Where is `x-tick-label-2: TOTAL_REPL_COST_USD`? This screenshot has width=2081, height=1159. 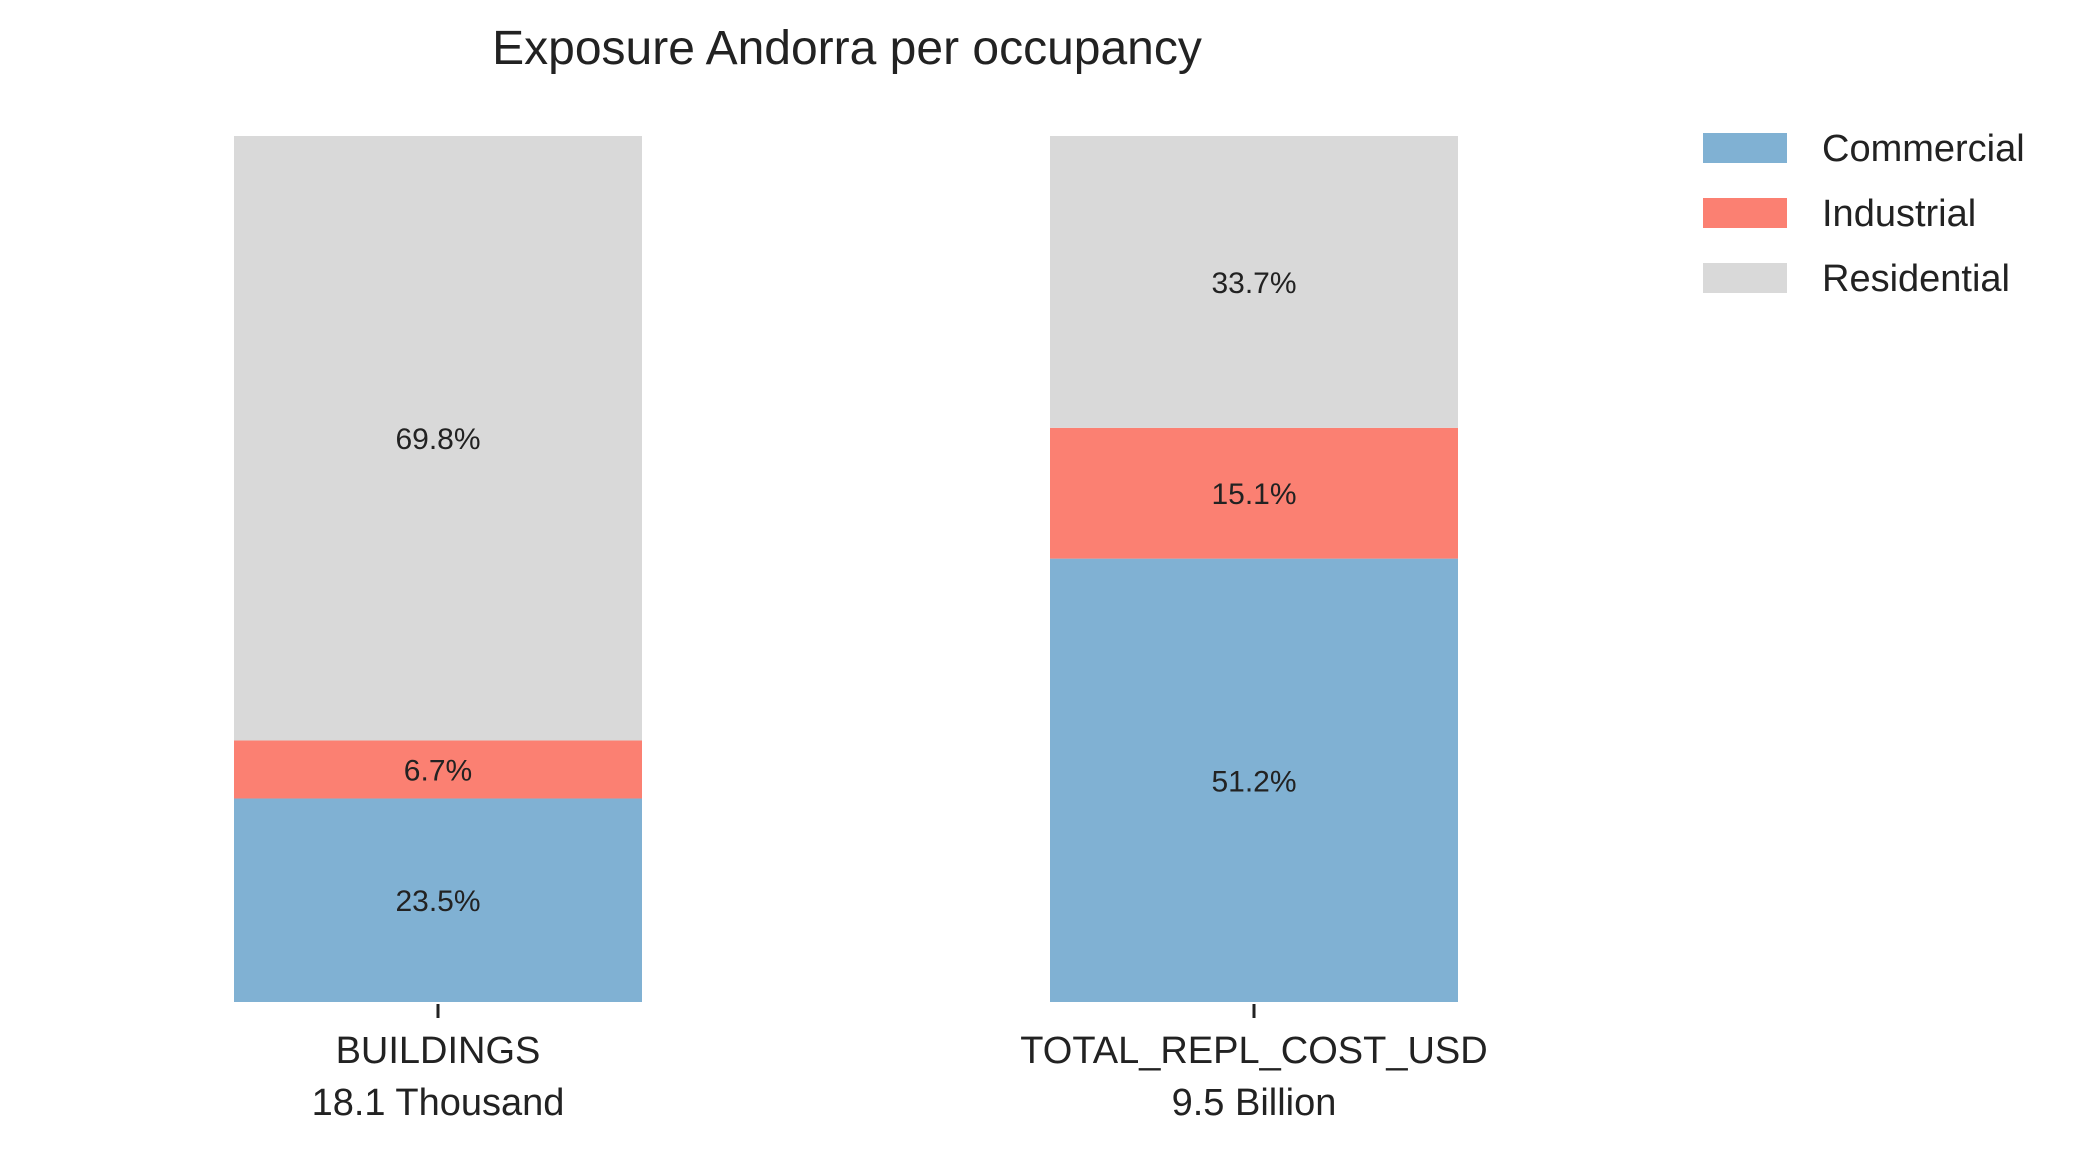 x-tick-label-2: TOTAL_REPL_COST_USD is located at coordinates (1253, 1051).